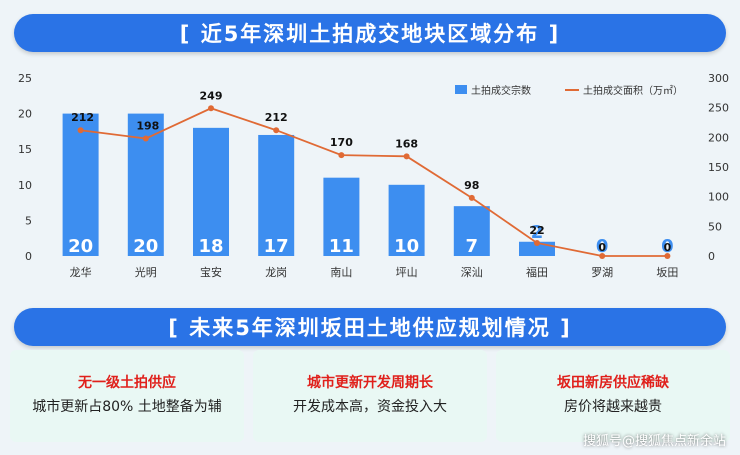 The height and width of the screenshot is (455, 740). What do you see at coordinates (501, 90) in the screenshot?
I see `legend-bar-label: 土拍成交宗数` at bounding box center [501, 90].